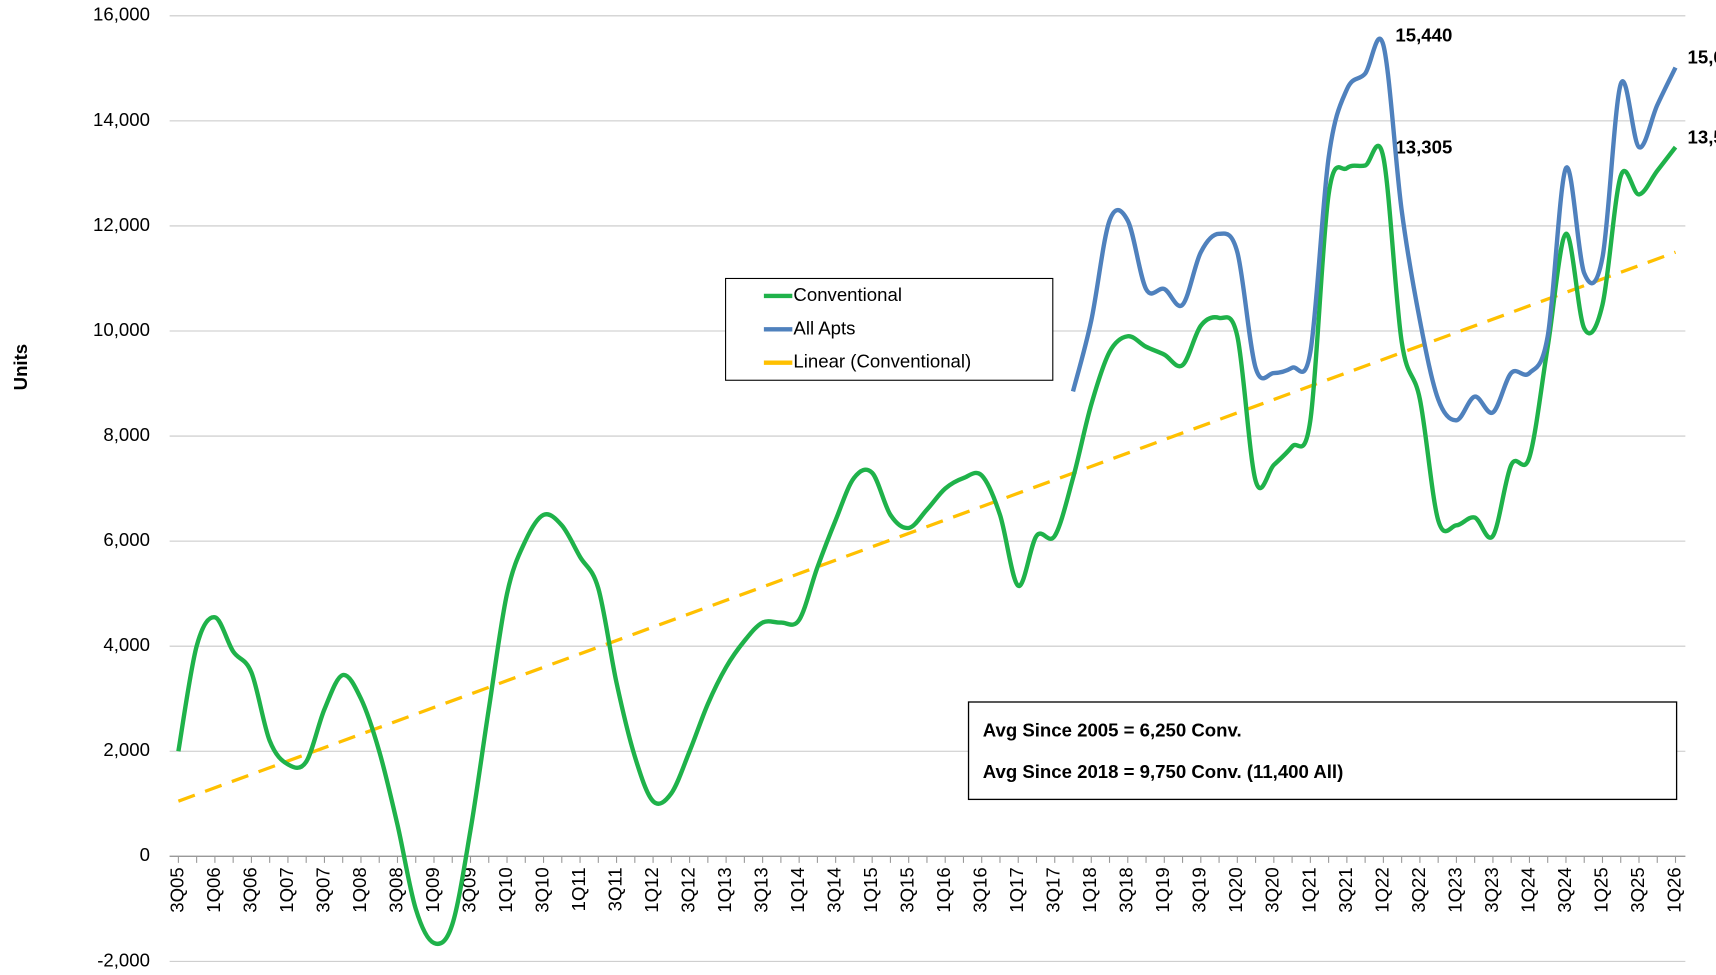 The width and height of the screenshot is (1716, 975). I want to click on x-tick-label: 3Q14, so click(834, 890).